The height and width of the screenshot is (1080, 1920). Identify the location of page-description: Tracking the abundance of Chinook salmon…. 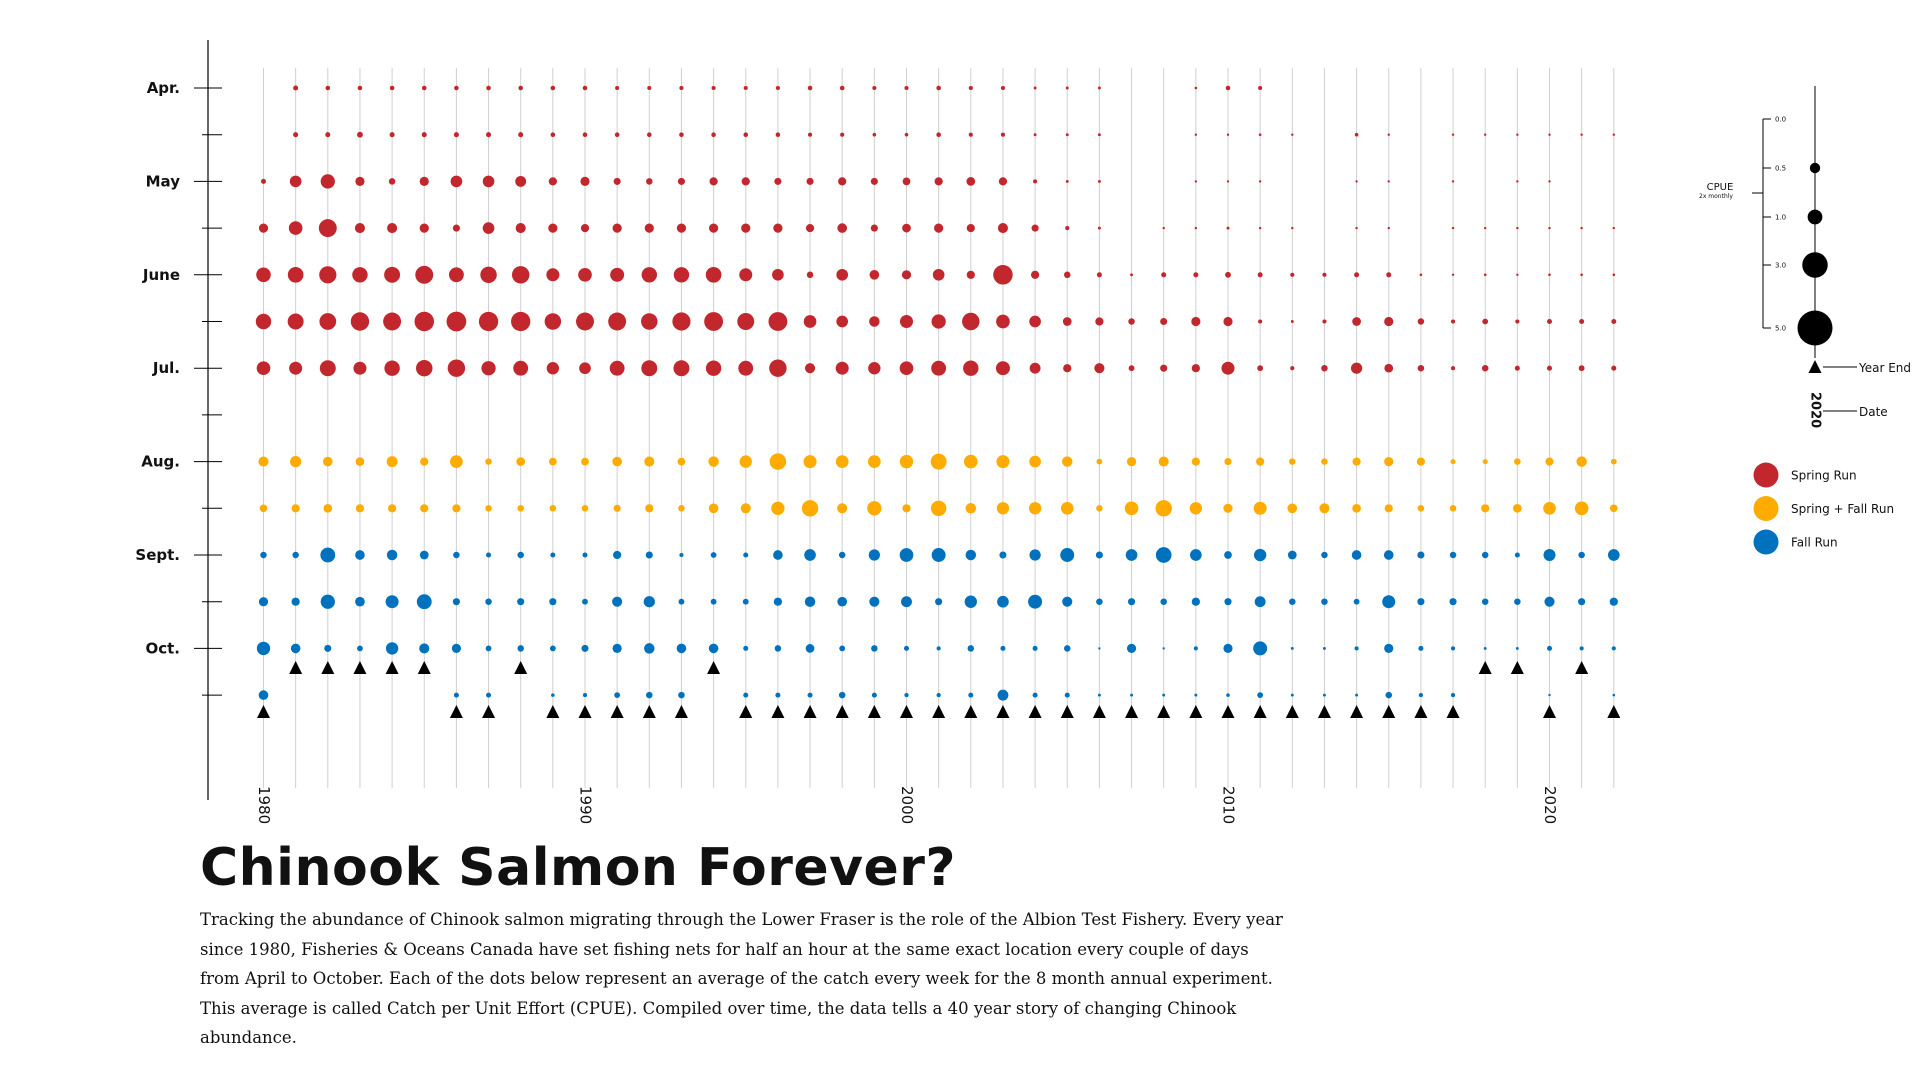
(741, 978).